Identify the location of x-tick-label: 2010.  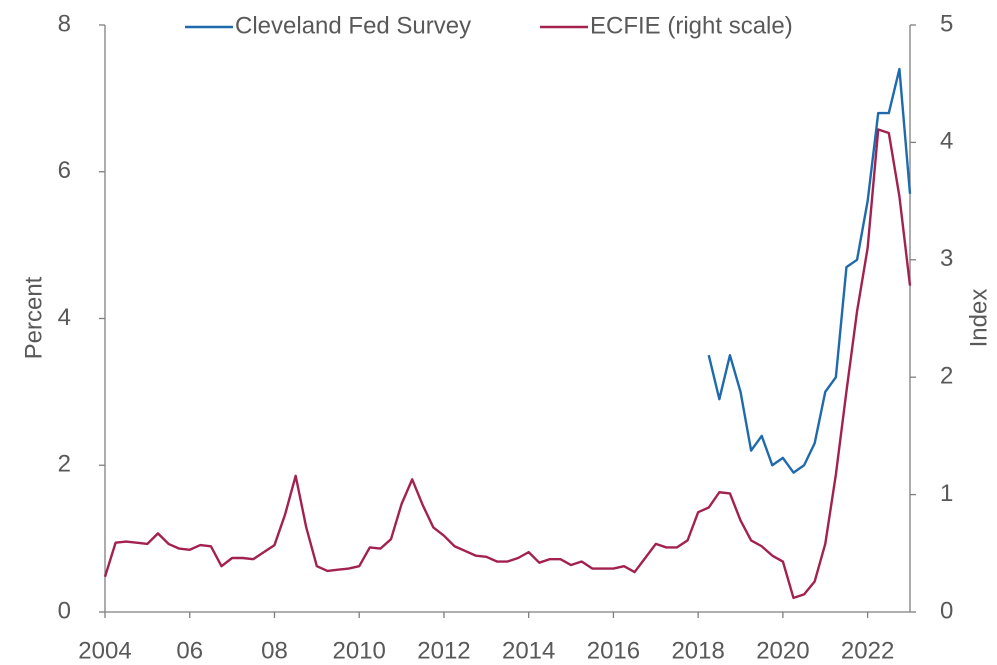
(359, 650).